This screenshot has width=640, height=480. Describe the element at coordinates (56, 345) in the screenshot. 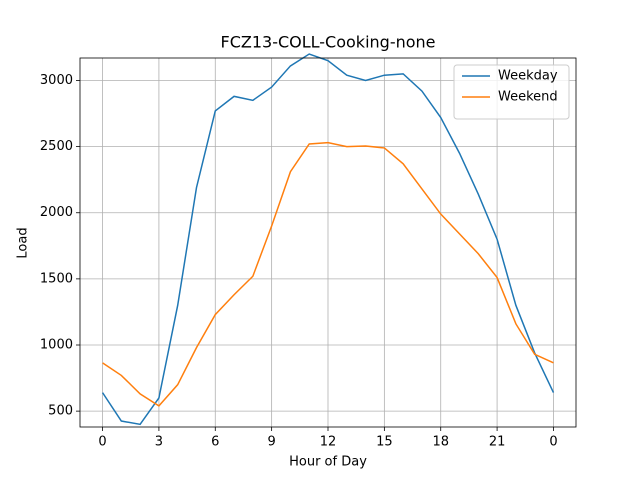

I see `y-tick-label: 1000` at that location.